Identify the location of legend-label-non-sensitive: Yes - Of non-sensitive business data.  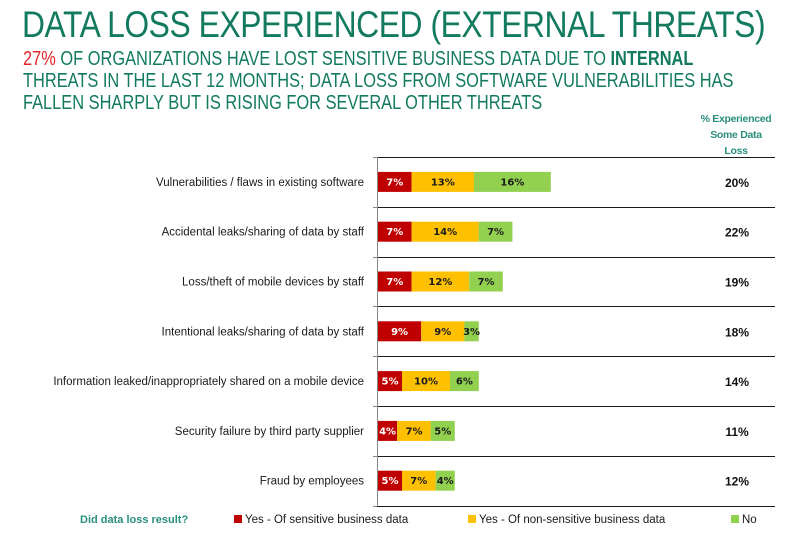
(572, 520).